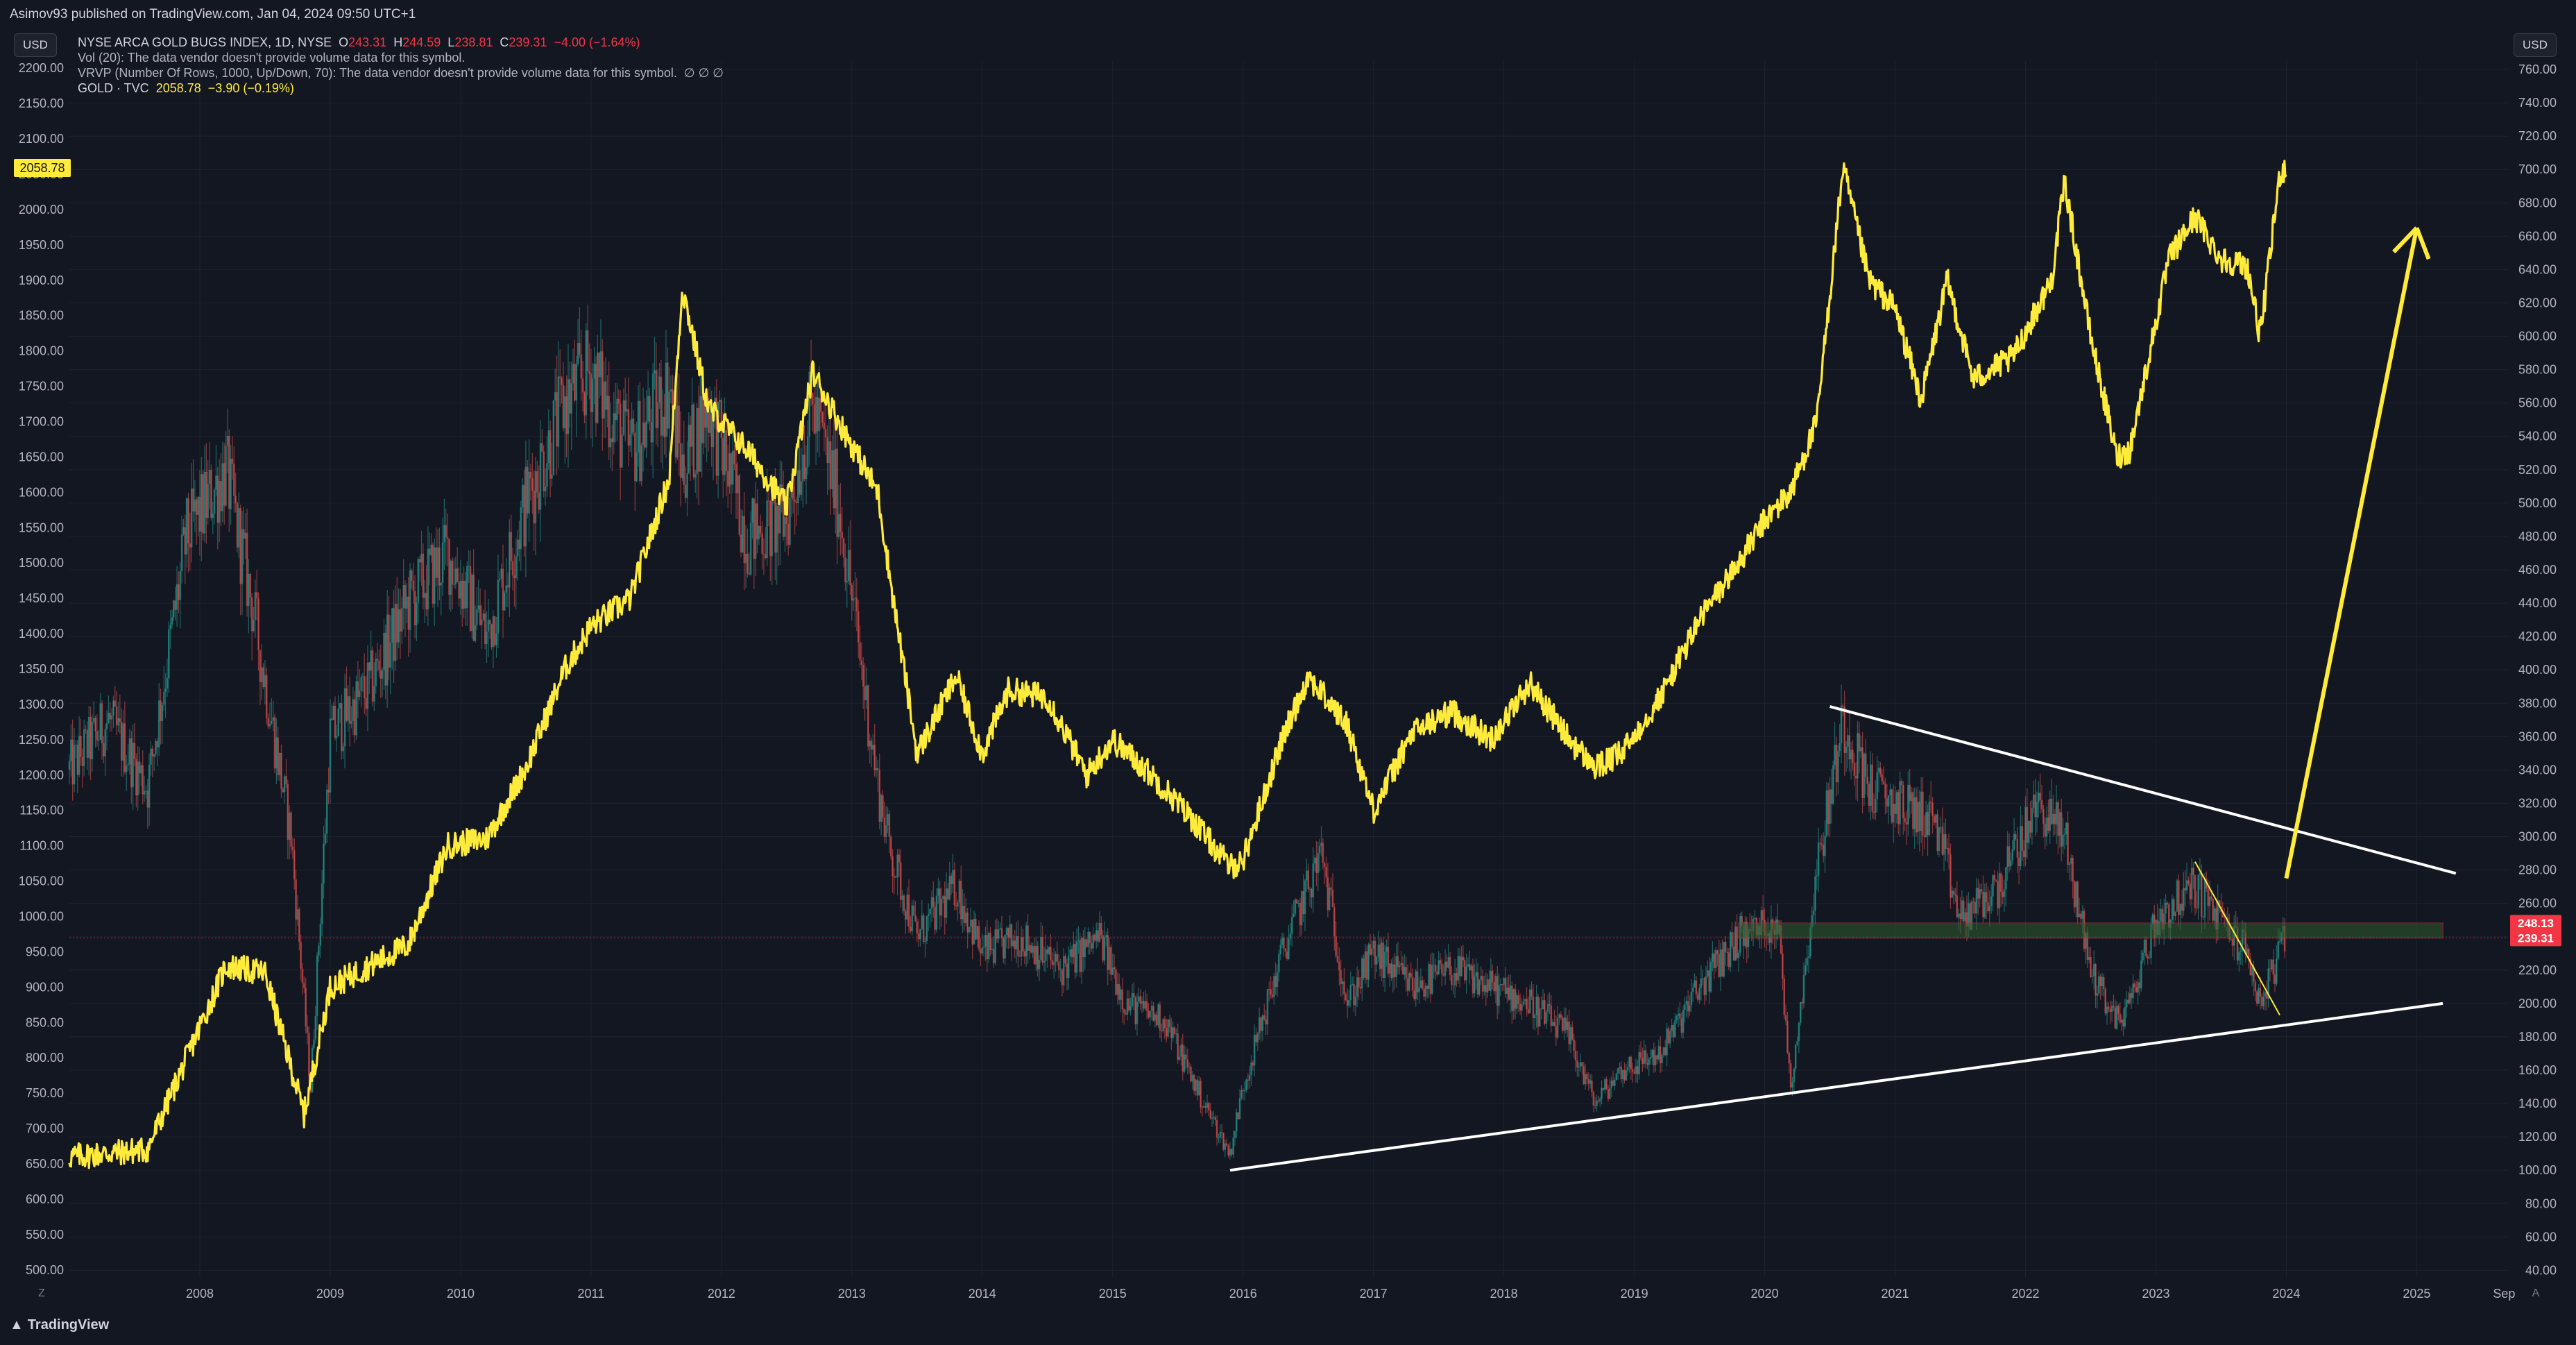  Describe the element at coordinates (330, 1294) in the screenshot. I see `time-axis-tick-label: 2009` at that location.